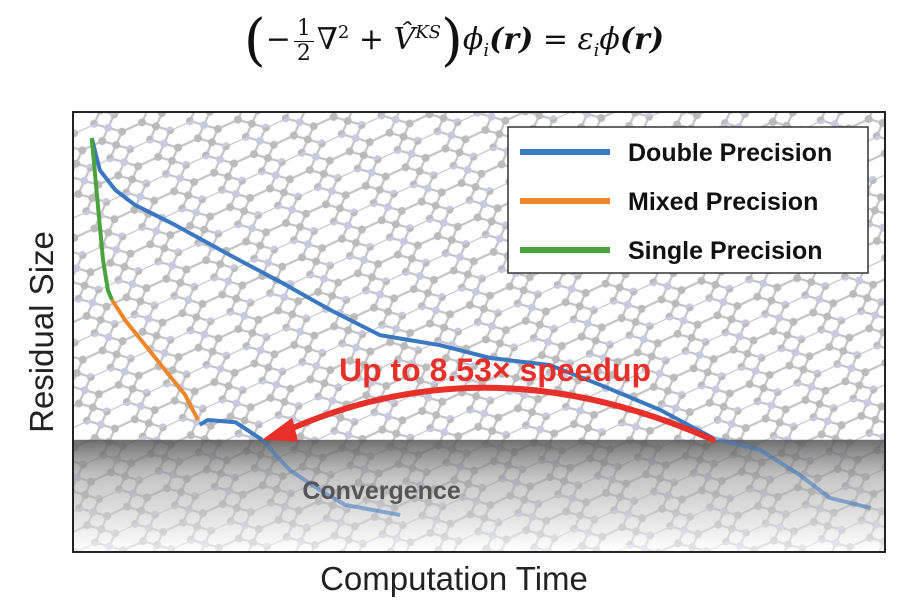  Describe the element at coordinates (381, 491) in the screenshot. I see `convergence-label: Convergence` at that location.